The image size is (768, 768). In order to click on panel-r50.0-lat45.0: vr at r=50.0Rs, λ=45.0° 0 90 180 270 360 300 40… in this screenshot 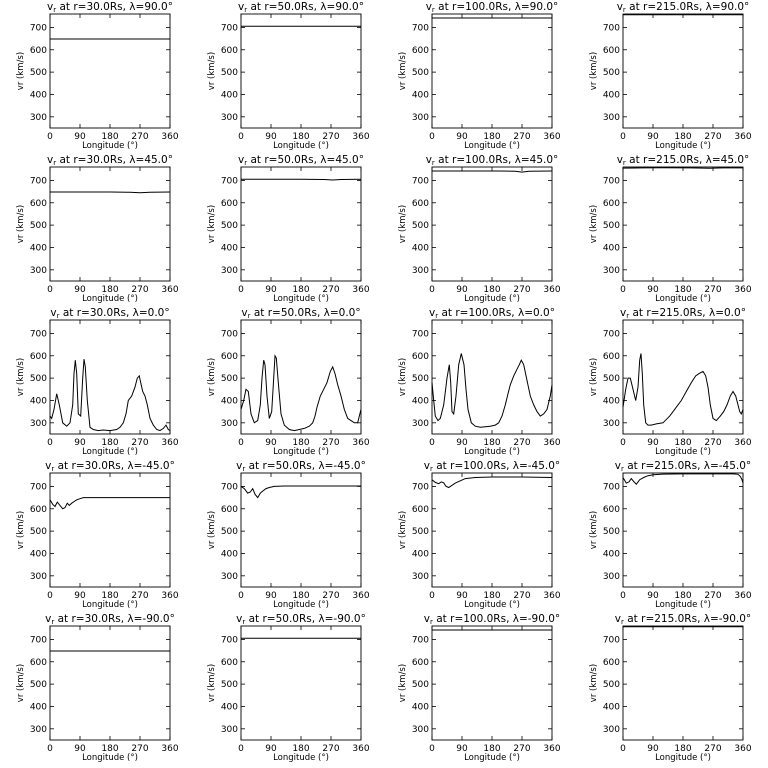, I will do `click(288, 229)`.